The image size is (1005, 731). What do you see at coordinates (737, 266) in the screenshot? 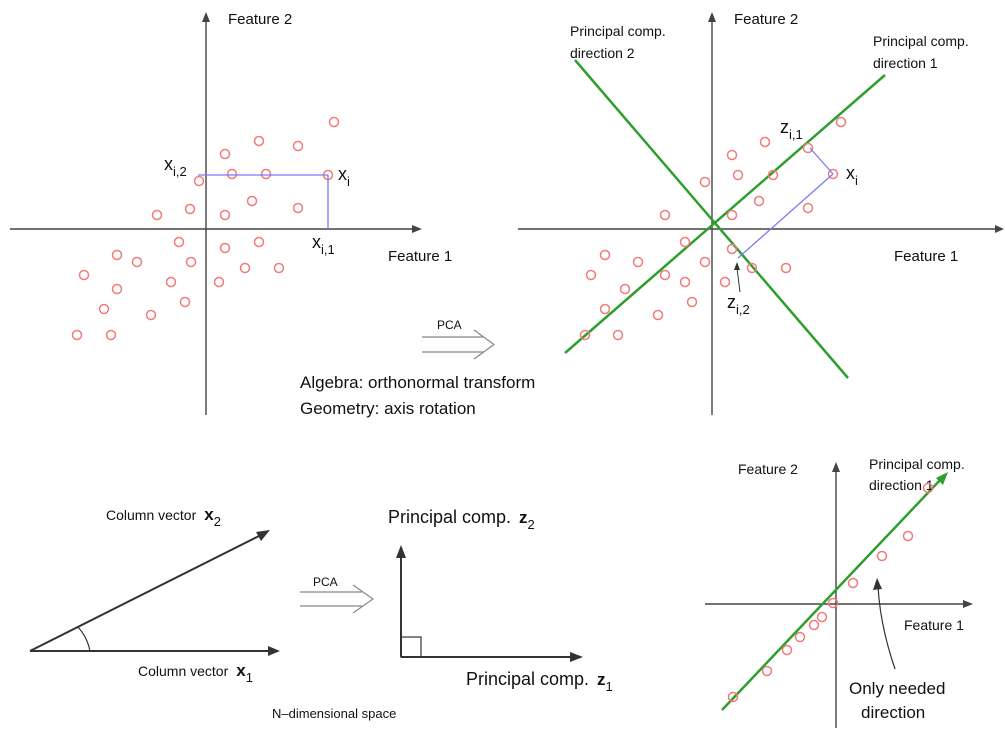
I see `zi2-pointer-arrow-icon` at bounding box center [737, 266].